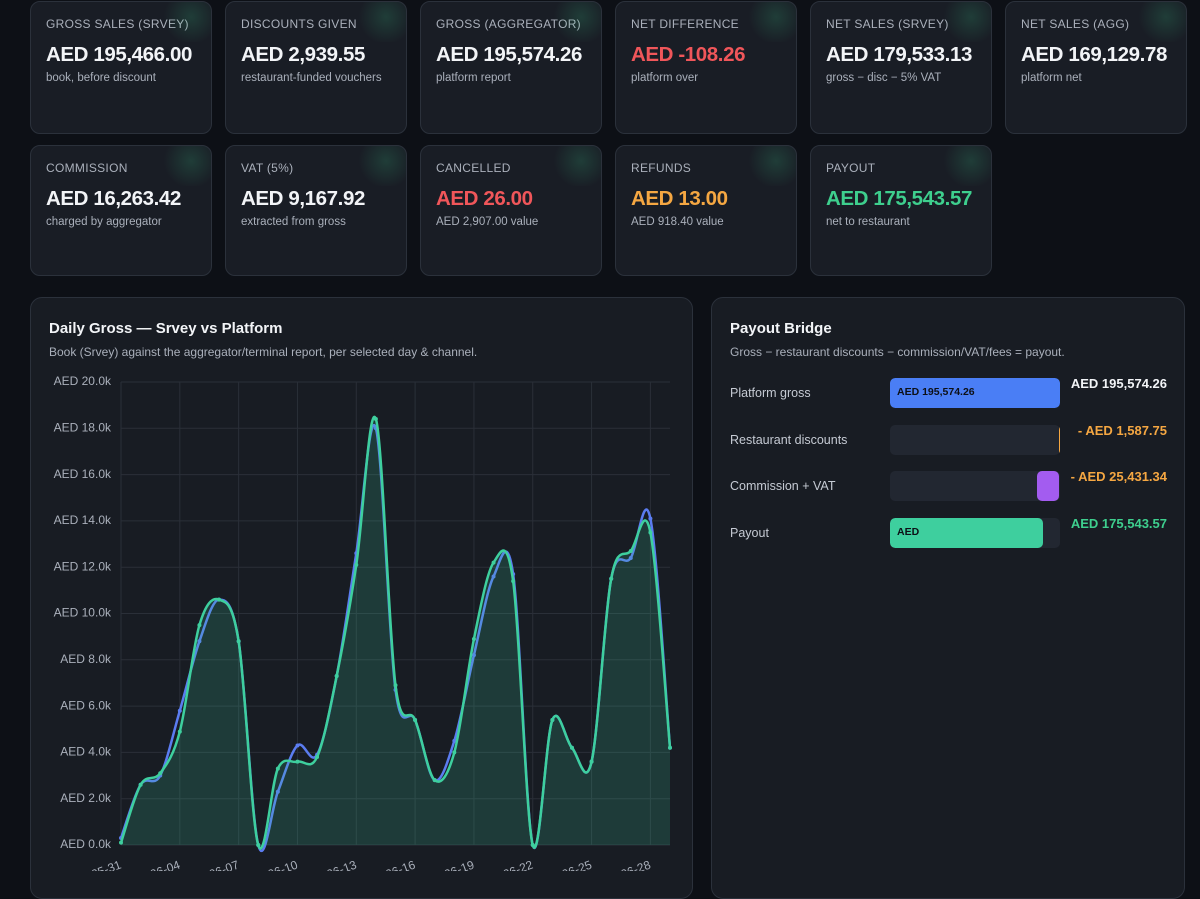  I want to click on card-note: AED 2,907.00 value, so click(487, 222).